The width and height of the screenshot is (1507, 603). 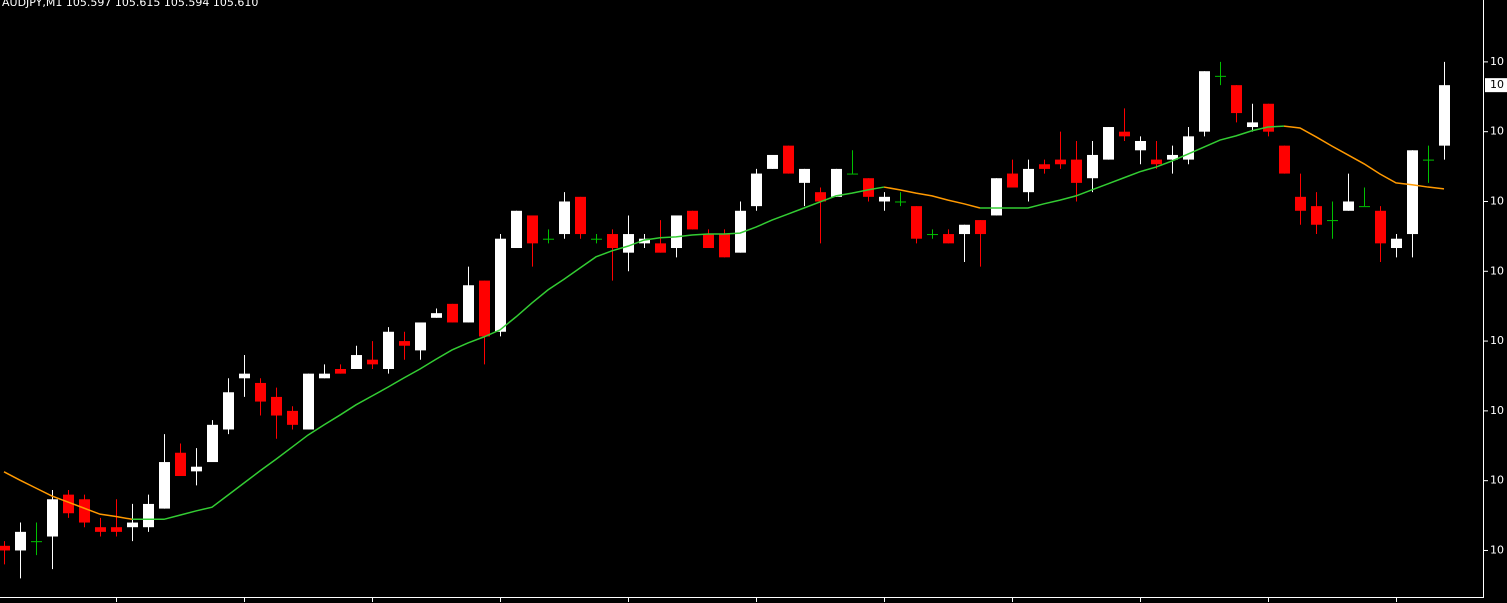 I want to click on last-price-label: 10, so click(x=1497, y=84).